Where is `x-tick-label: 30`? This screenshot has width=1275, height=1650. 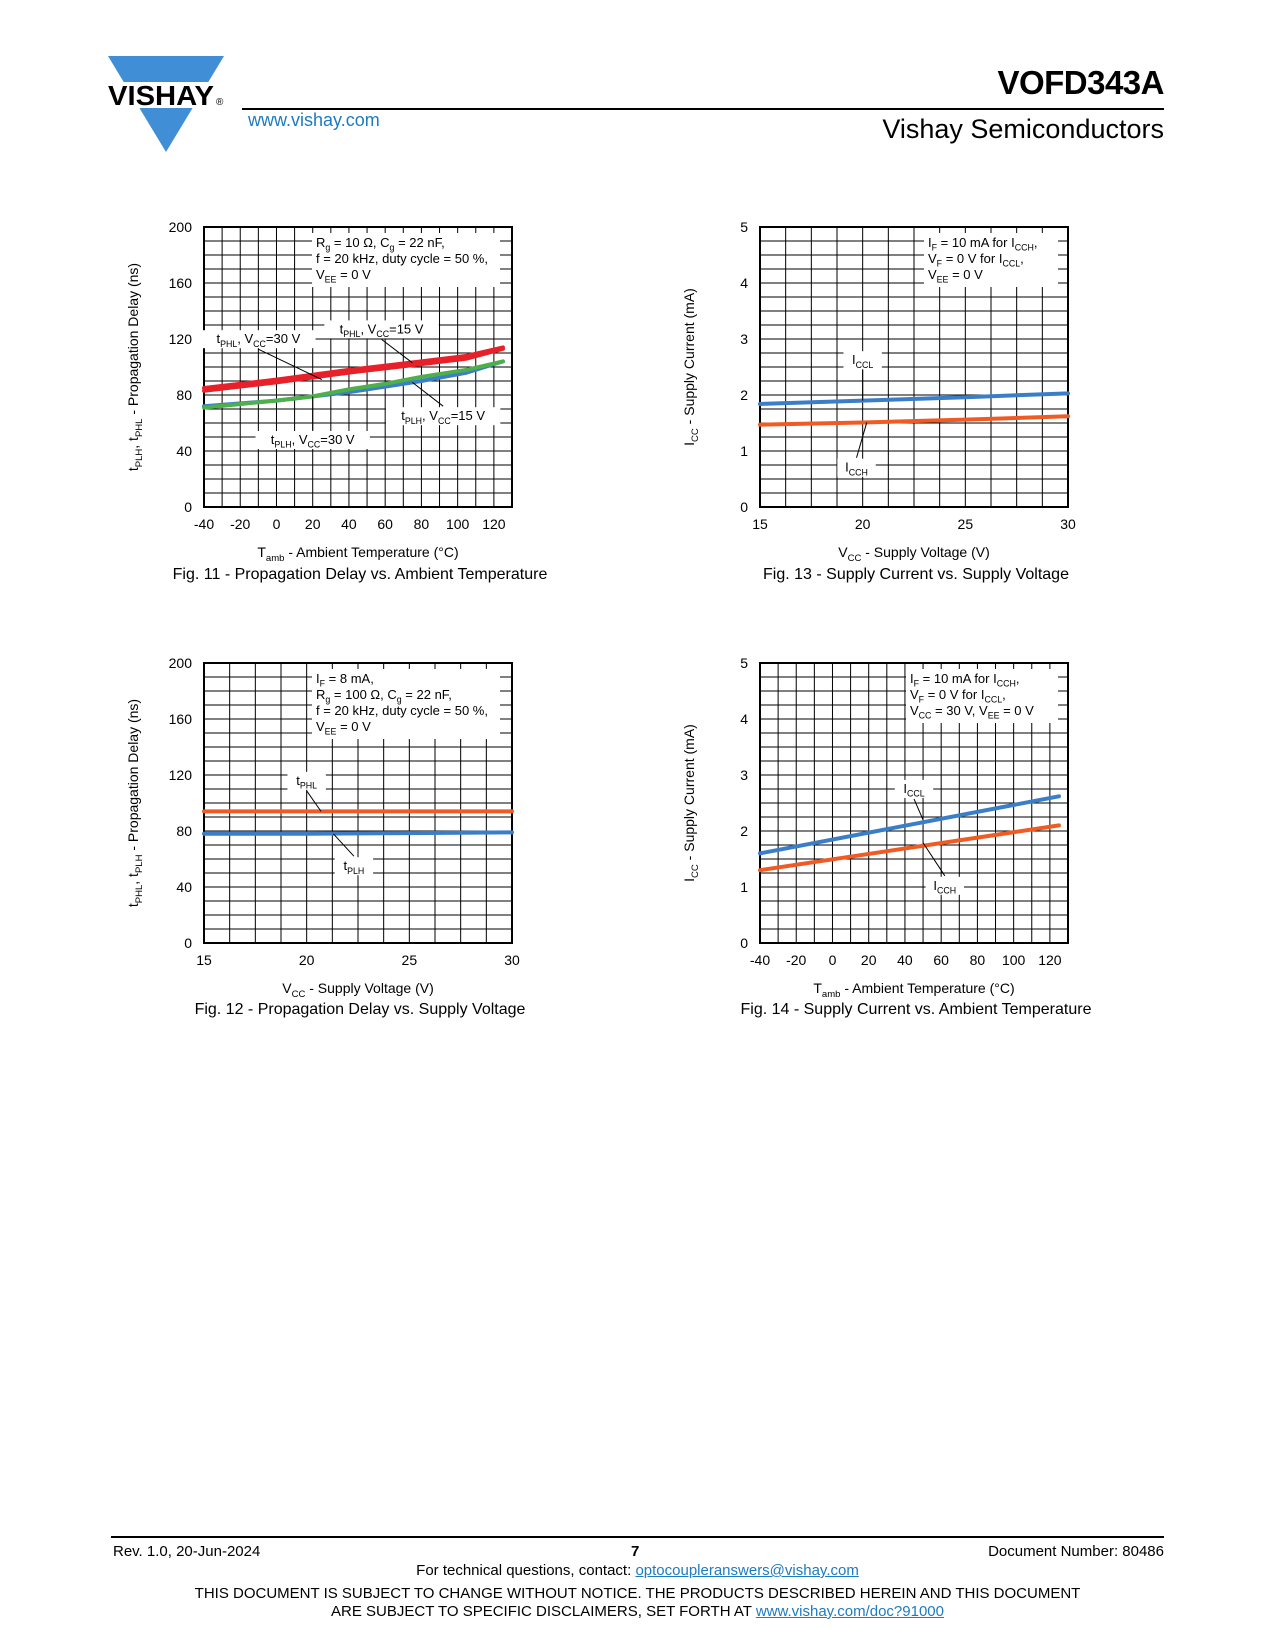
x-tick-label: 30 is located at coordinates (512, 960).